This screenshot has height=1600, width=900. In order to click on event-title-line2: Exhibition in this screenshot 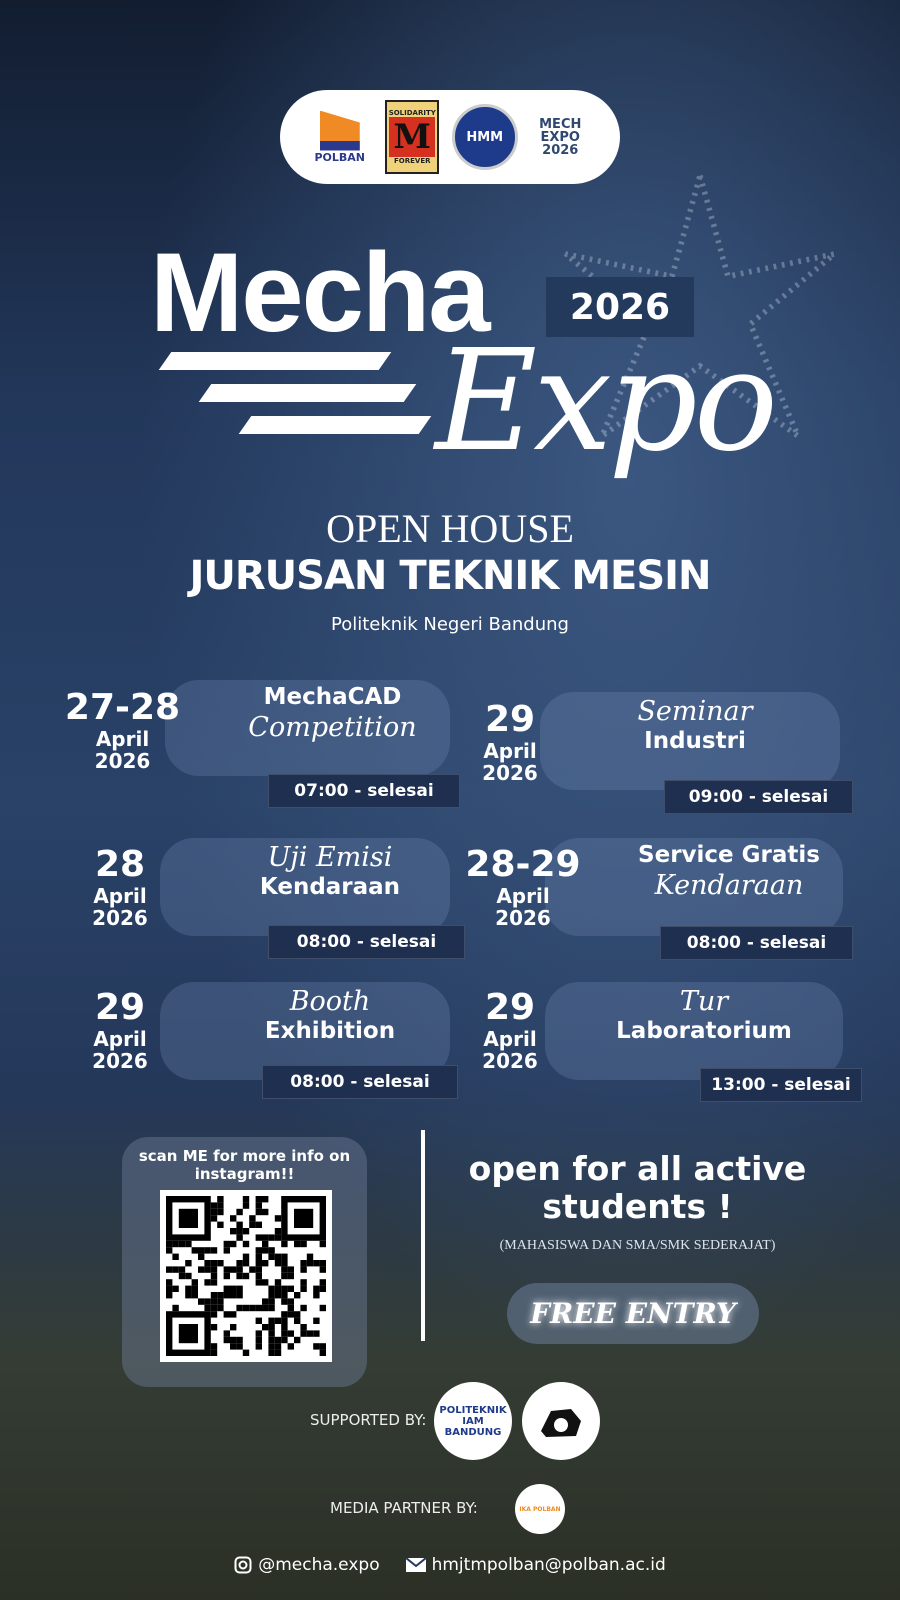, I will do `click(330, 1031)`.